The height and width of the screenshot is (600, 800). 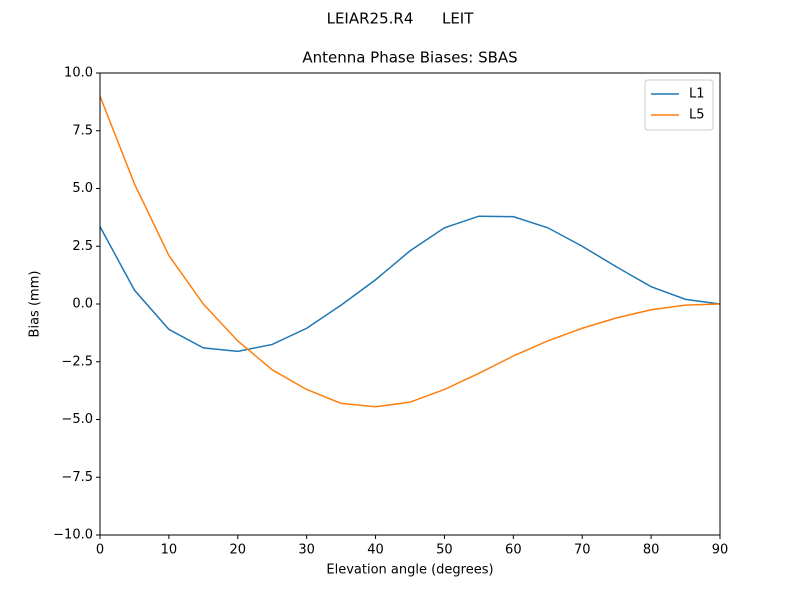 What do you see at coordinates (82, 246) in the screenshot?
I see `y-tick-label: 2.5` at bounding box center [82, 246].